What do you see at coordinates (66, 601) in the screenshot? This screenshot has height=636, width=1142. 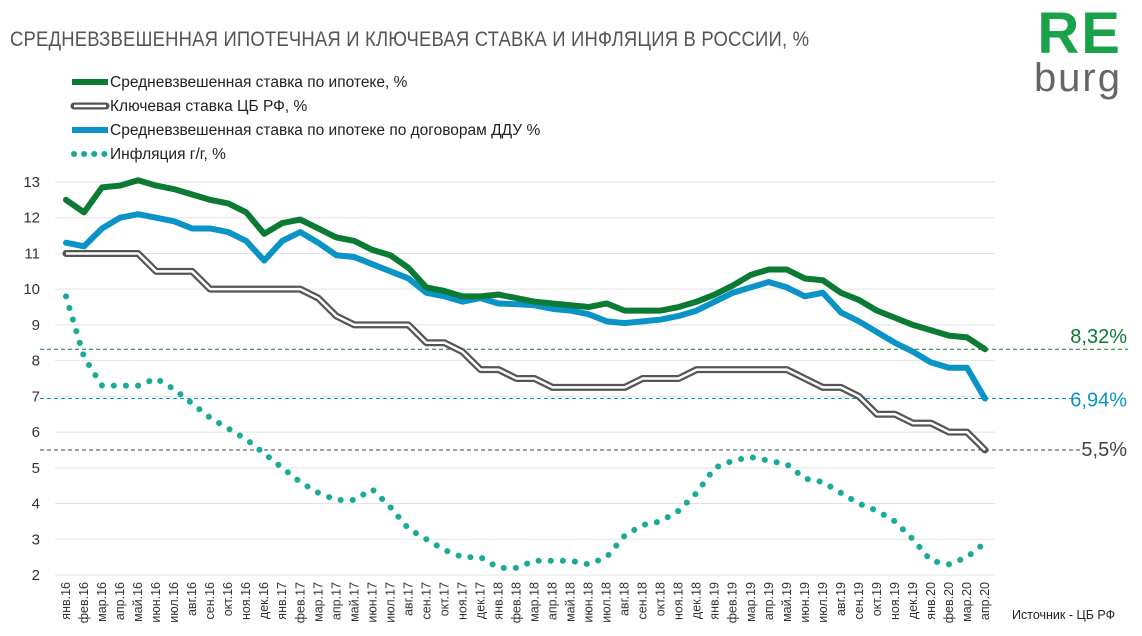 I see `x-tick-label: янв.16` at bounding box center [66, 601].